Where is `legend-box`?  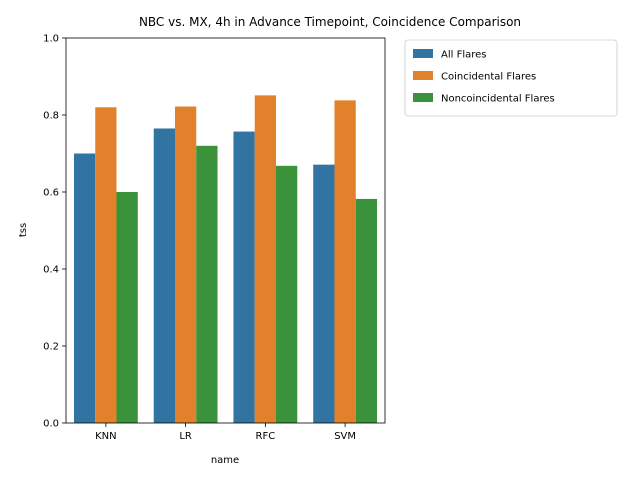 legend-box is located at coordinates (511, 78).